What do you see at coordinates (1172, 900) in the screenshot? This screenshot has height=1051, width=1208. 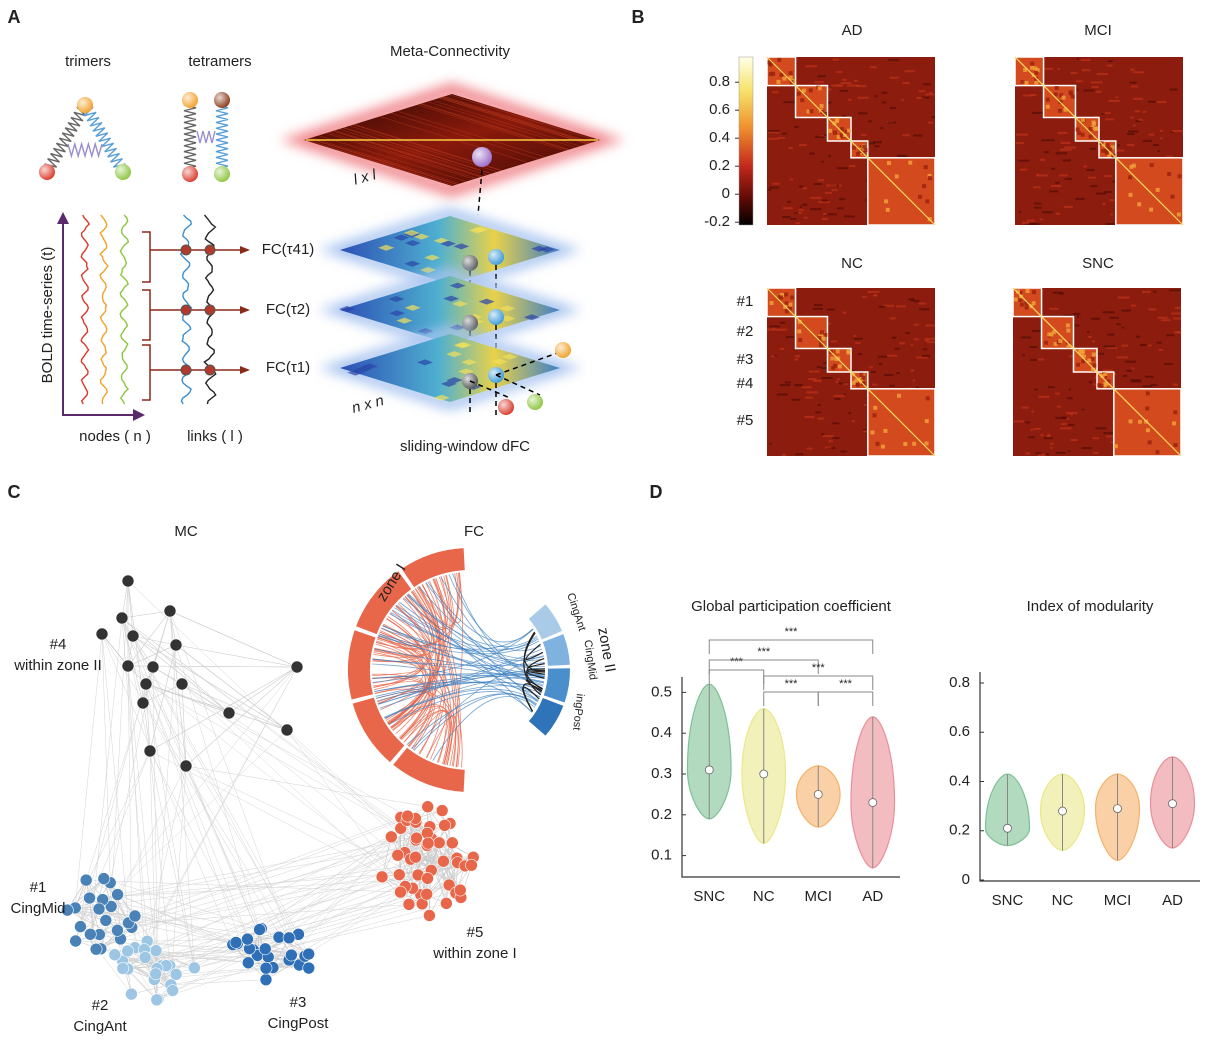 I see `x-tick-label: AD` at bounding box center [1172, 900].